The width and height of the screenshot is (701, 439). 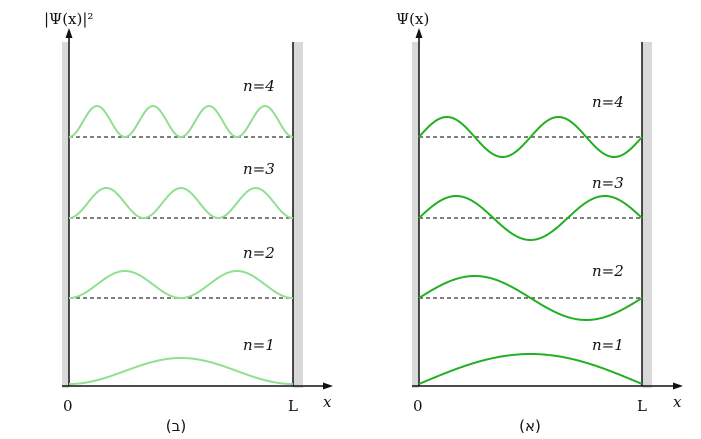 I want to click on panel-caption: (ב), so click(x=176, y=426).